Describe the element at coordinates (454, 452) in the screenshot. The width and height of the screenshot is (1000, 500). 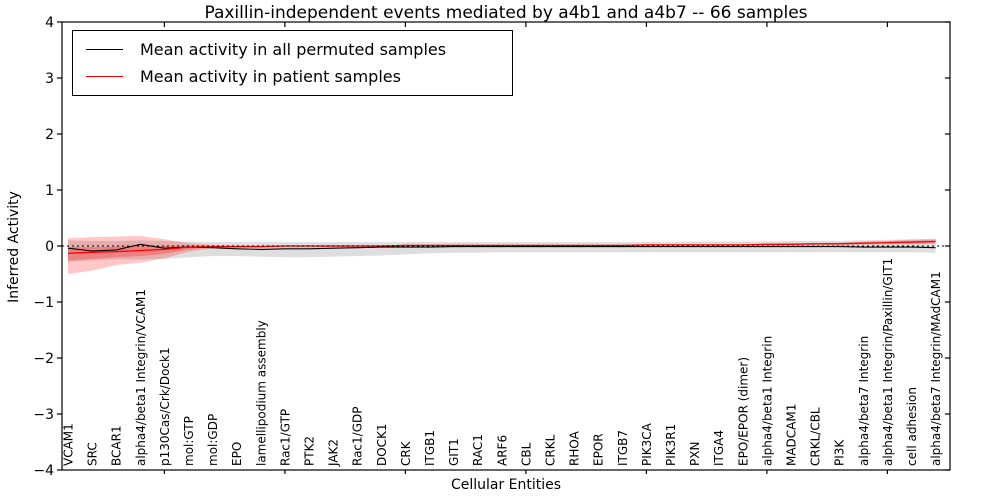
I see `x-tick-label: GIT1` at that location.